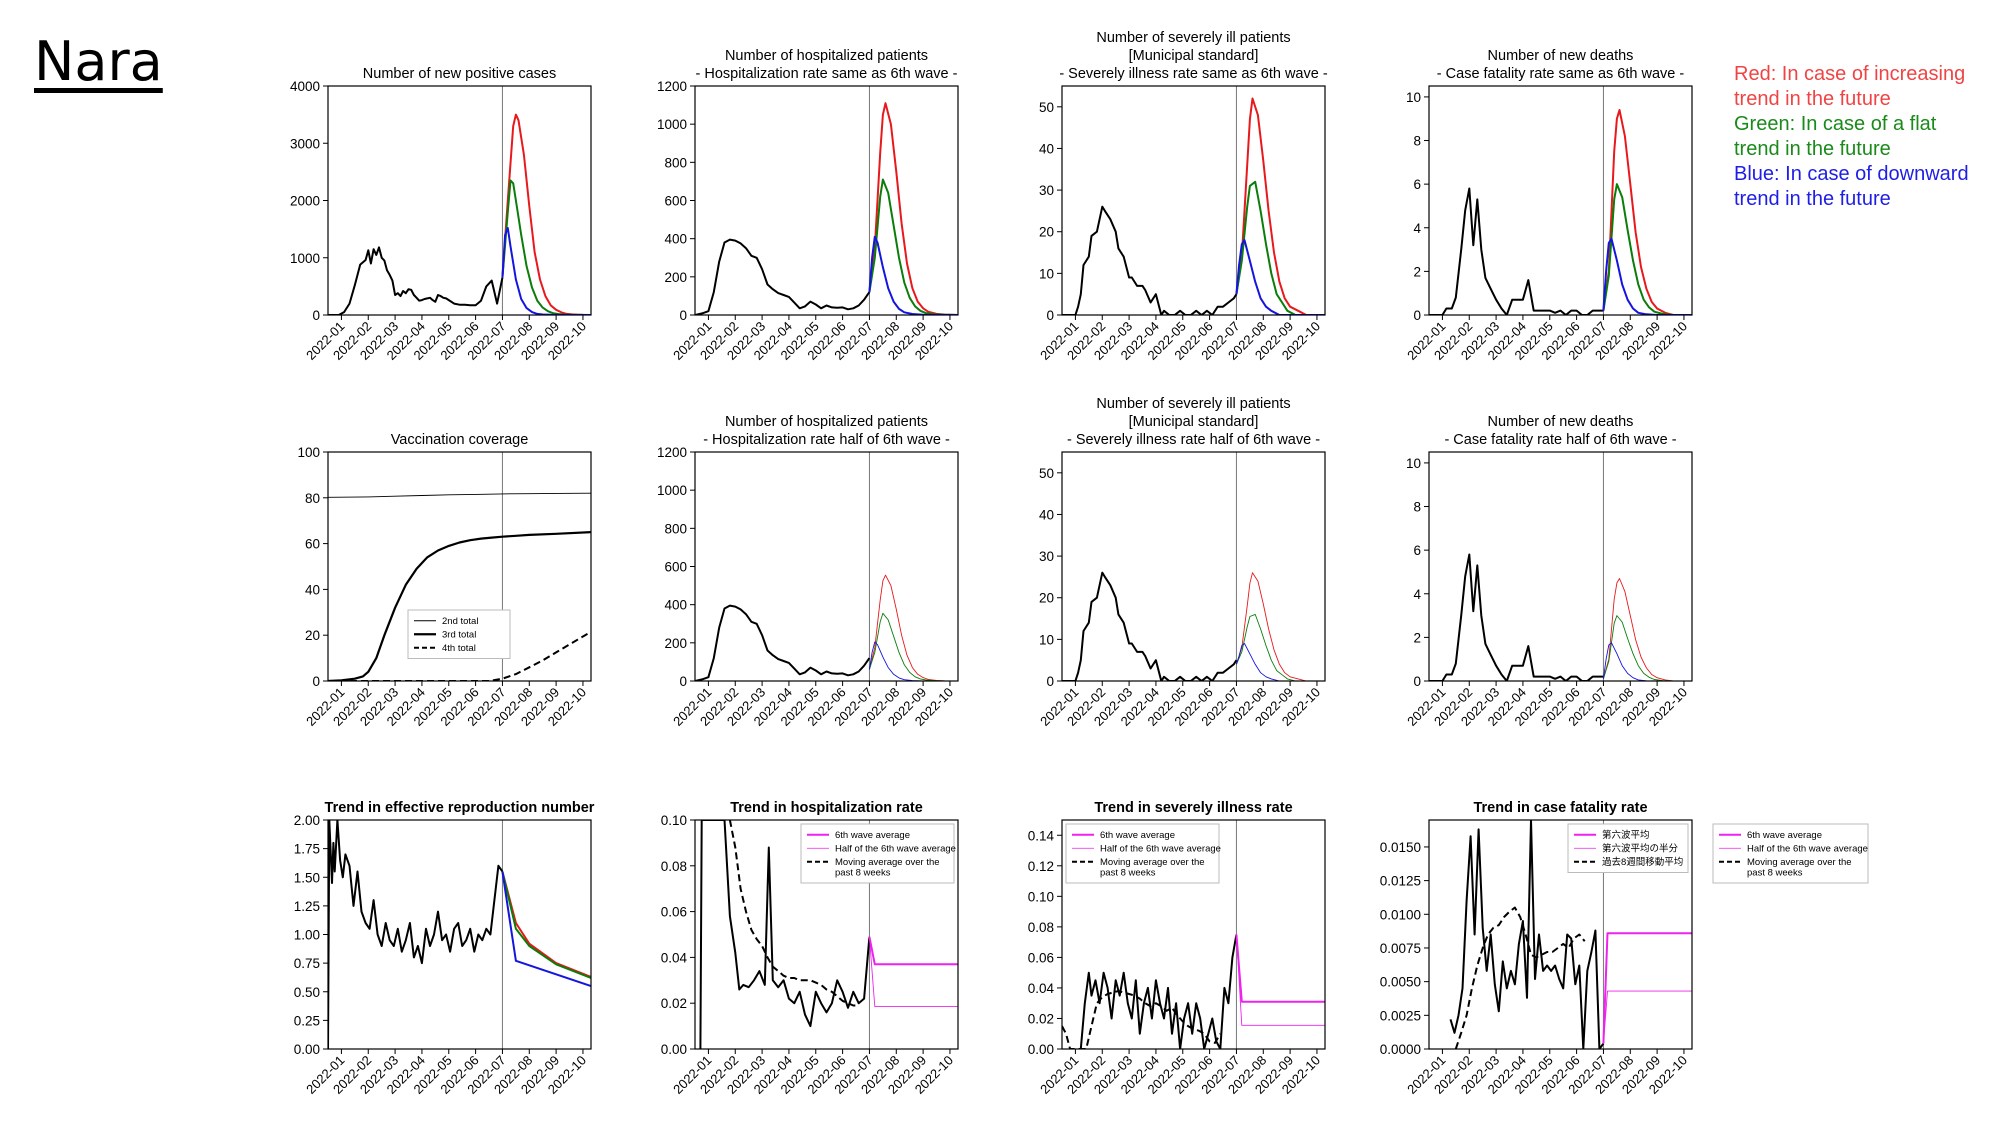 The width and height of the screenshot is (2000, 1125). Describe the element at coordinates (672, 490) in the screenshot. I see `y-tick-label: 1000` at that location.